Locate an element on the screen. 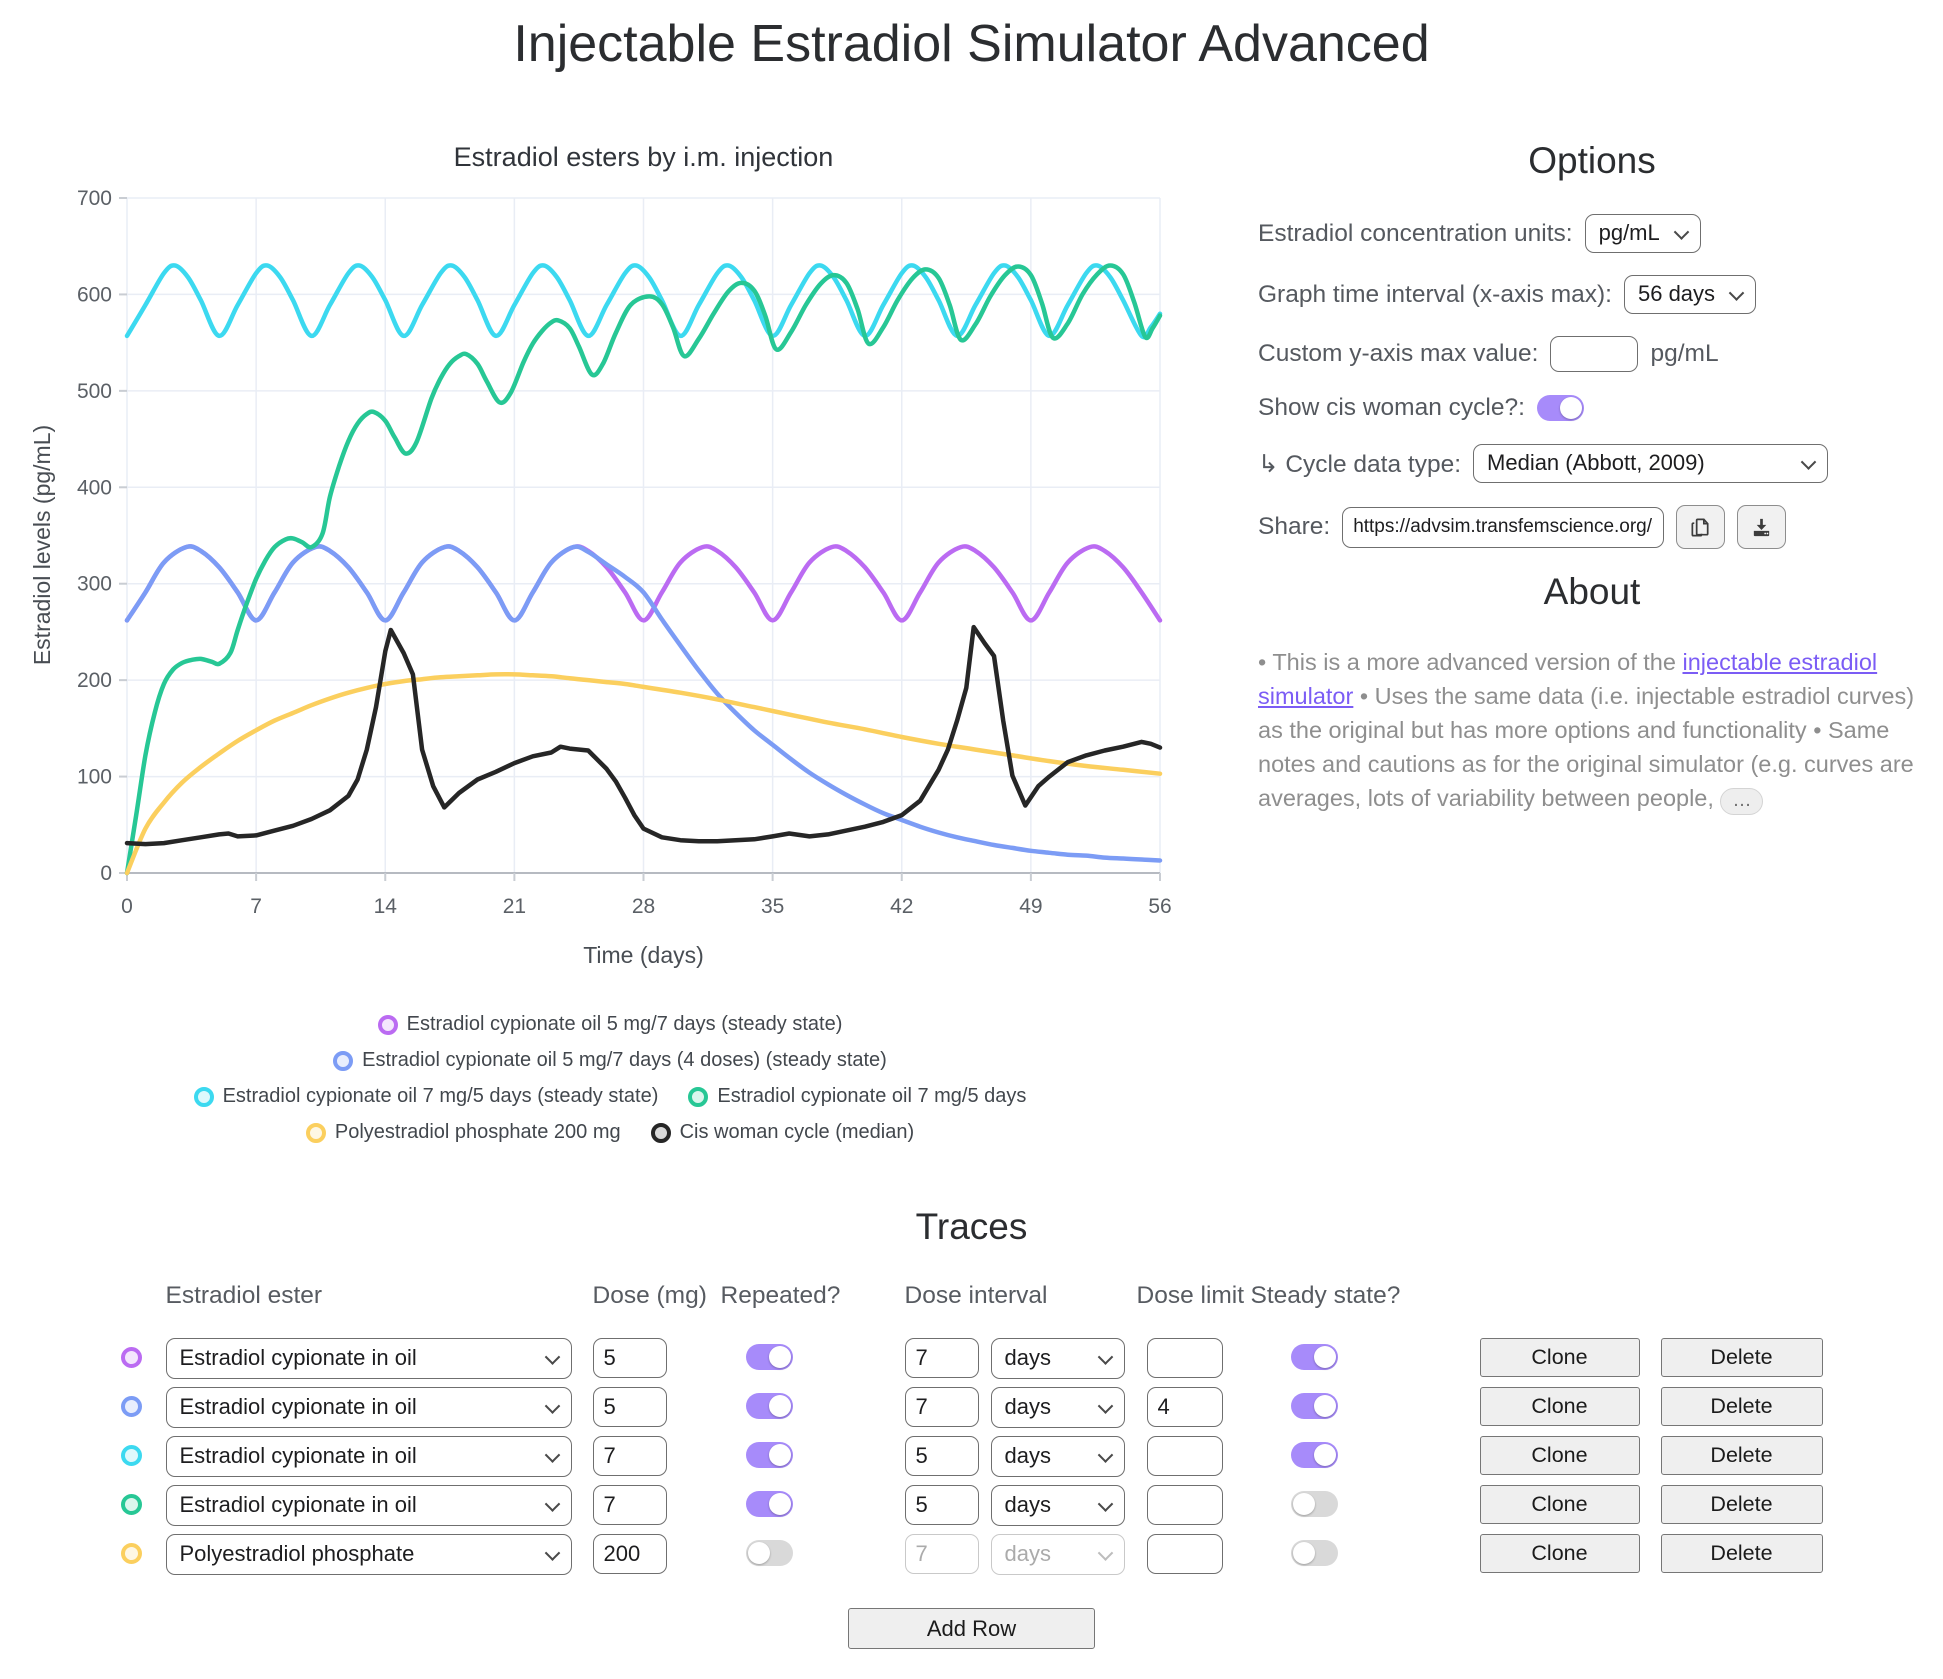  legend-item: Polyestradiol phosphate 200 mg is located at coordinates (463, 1132).